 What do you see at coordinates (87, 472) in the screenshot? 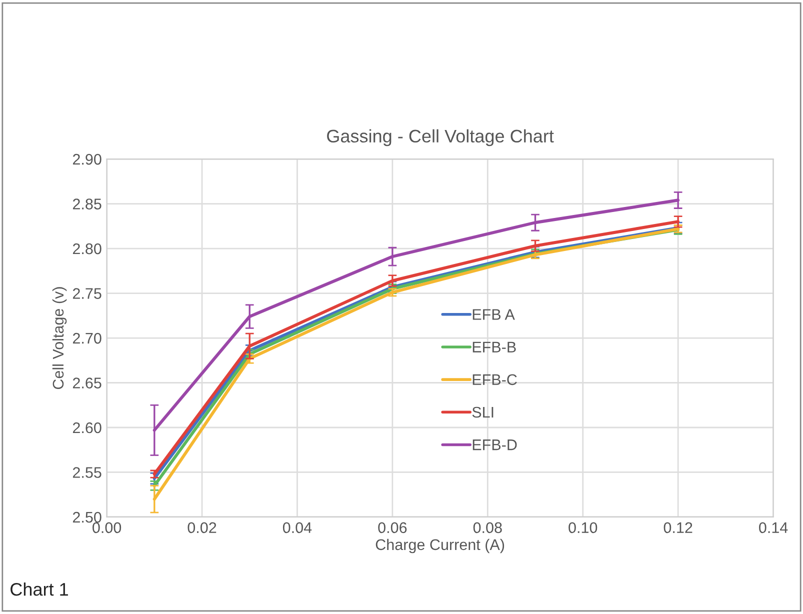
I see `y-tick-label: 2.55` at bounding box center [87, 472].